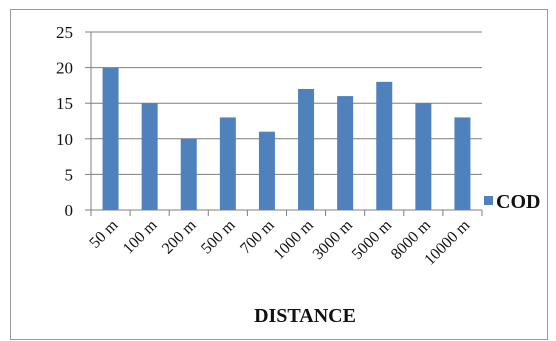 This screenshot has height=341, width=556. Describe the element at coordinates (64, 103) in the screenshot. I see `y-tick-label: 15` at that location.